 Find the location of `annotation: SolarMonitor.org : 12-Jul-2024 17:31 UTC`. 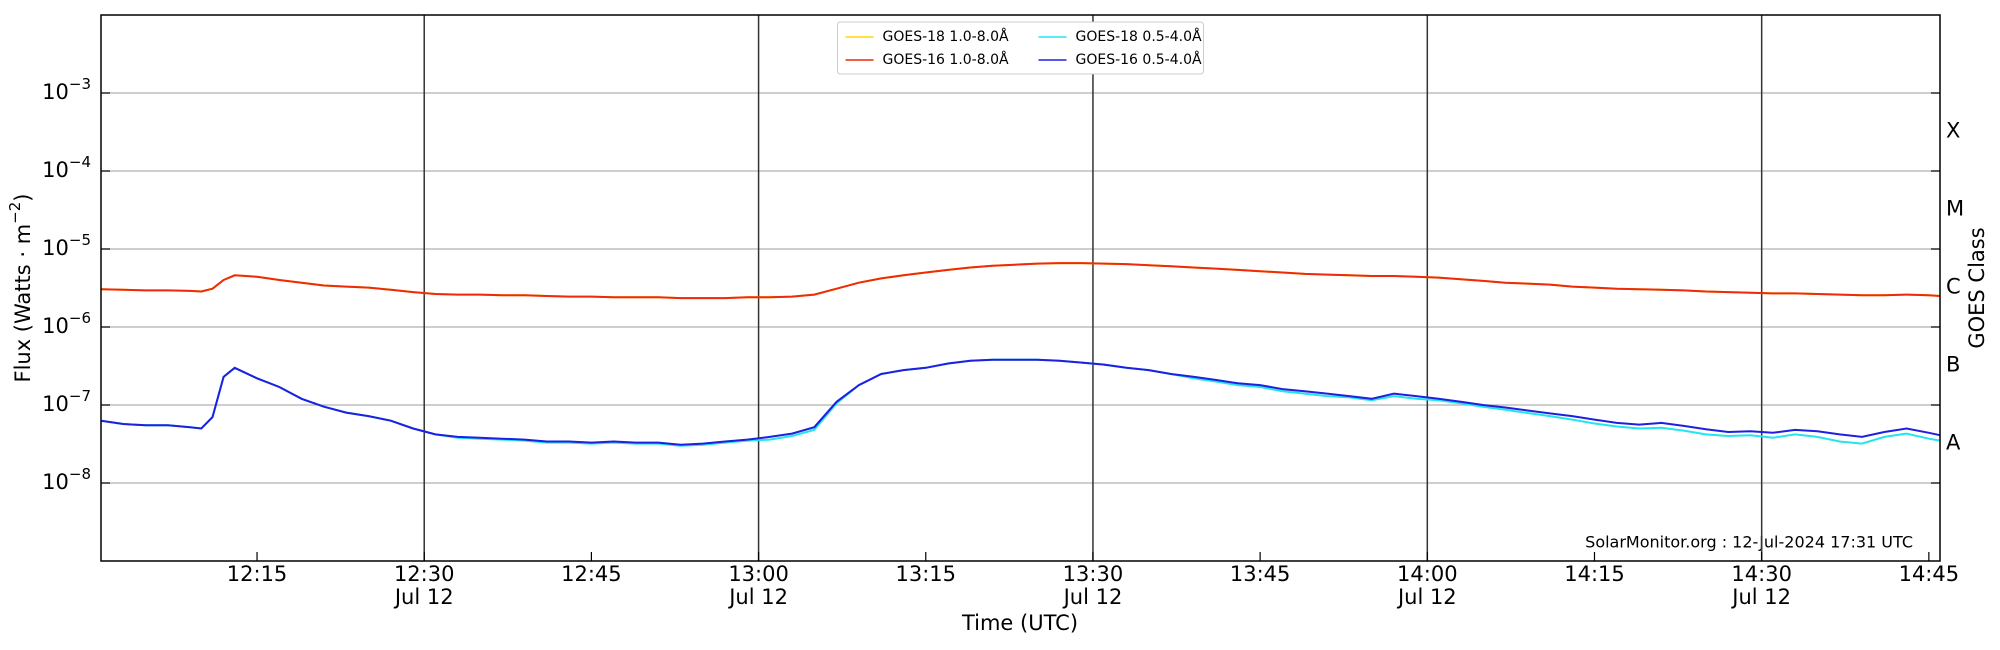

annotation: SolarMonitor.org : 12-Jul-2024 17:31 UTC is located at coordinates (1749, 542).